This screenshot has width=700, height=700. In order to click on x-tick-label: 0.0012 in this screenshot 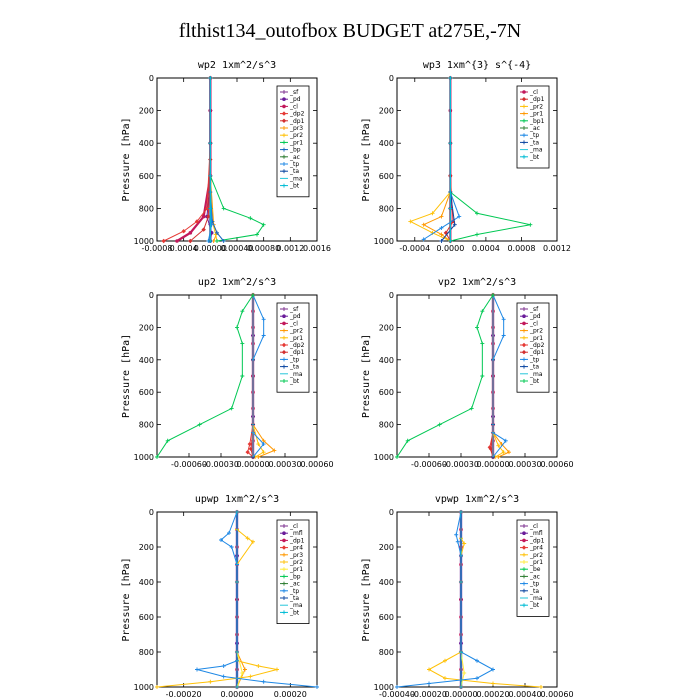, I will do `click(557, 248)`.